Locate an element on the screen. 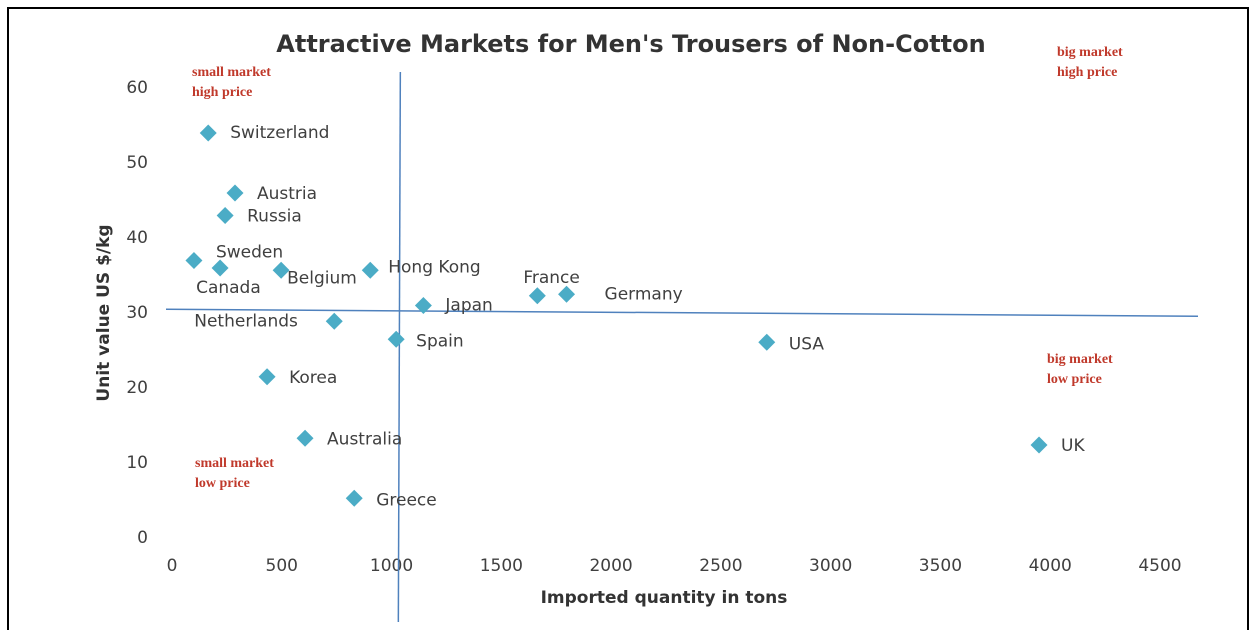 This screenshot has height=630, width=1254. y-tick-label: 20 is located at coordinates (137, 388).